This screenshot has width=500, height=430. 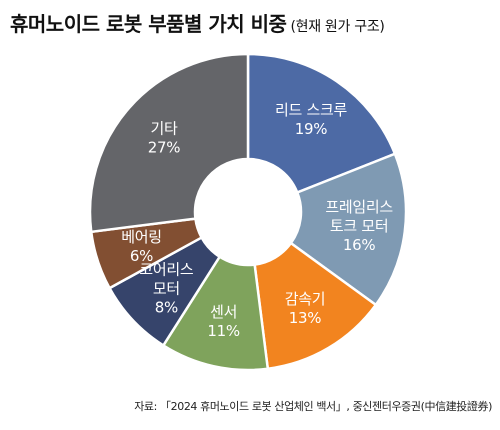 I want to click on slice-label-reducer: 감속기 13%, so click(x=305, y=308).